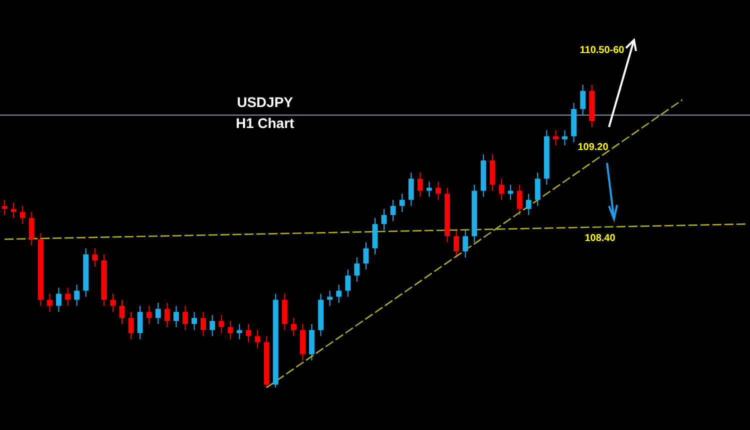 The width and height of the screenshot is (750, 430). Describe the element at coordinates (593, 147) in the screenshot. I see `annotation: 109.20` at that location.